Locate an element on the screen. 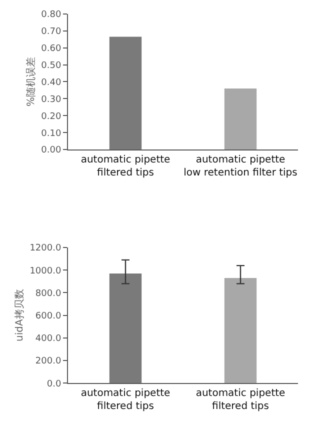 The height and width of the screenshot is (440, 320). y-tick-label: 1200.0 is located at coordinates (46, 249).